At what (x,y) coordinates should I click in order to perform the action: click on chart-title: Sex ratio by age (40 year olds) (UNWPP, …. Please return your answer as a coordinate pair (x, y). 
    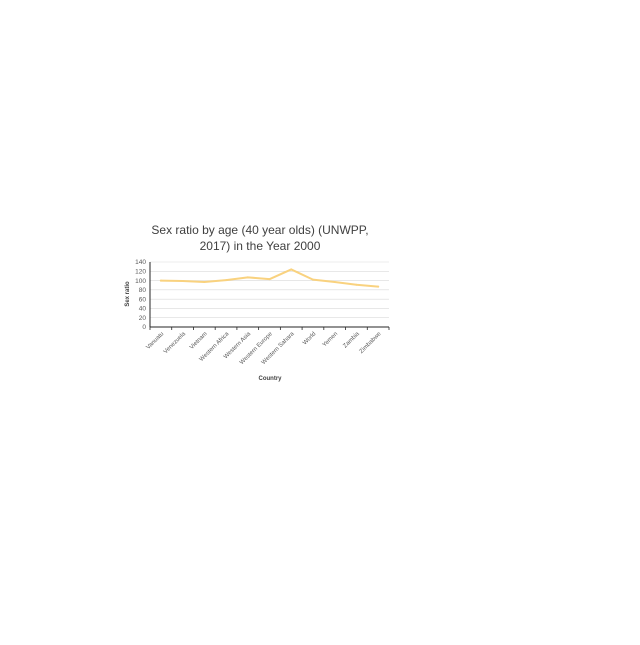
    Looking at the image, I should click on (259, 238).